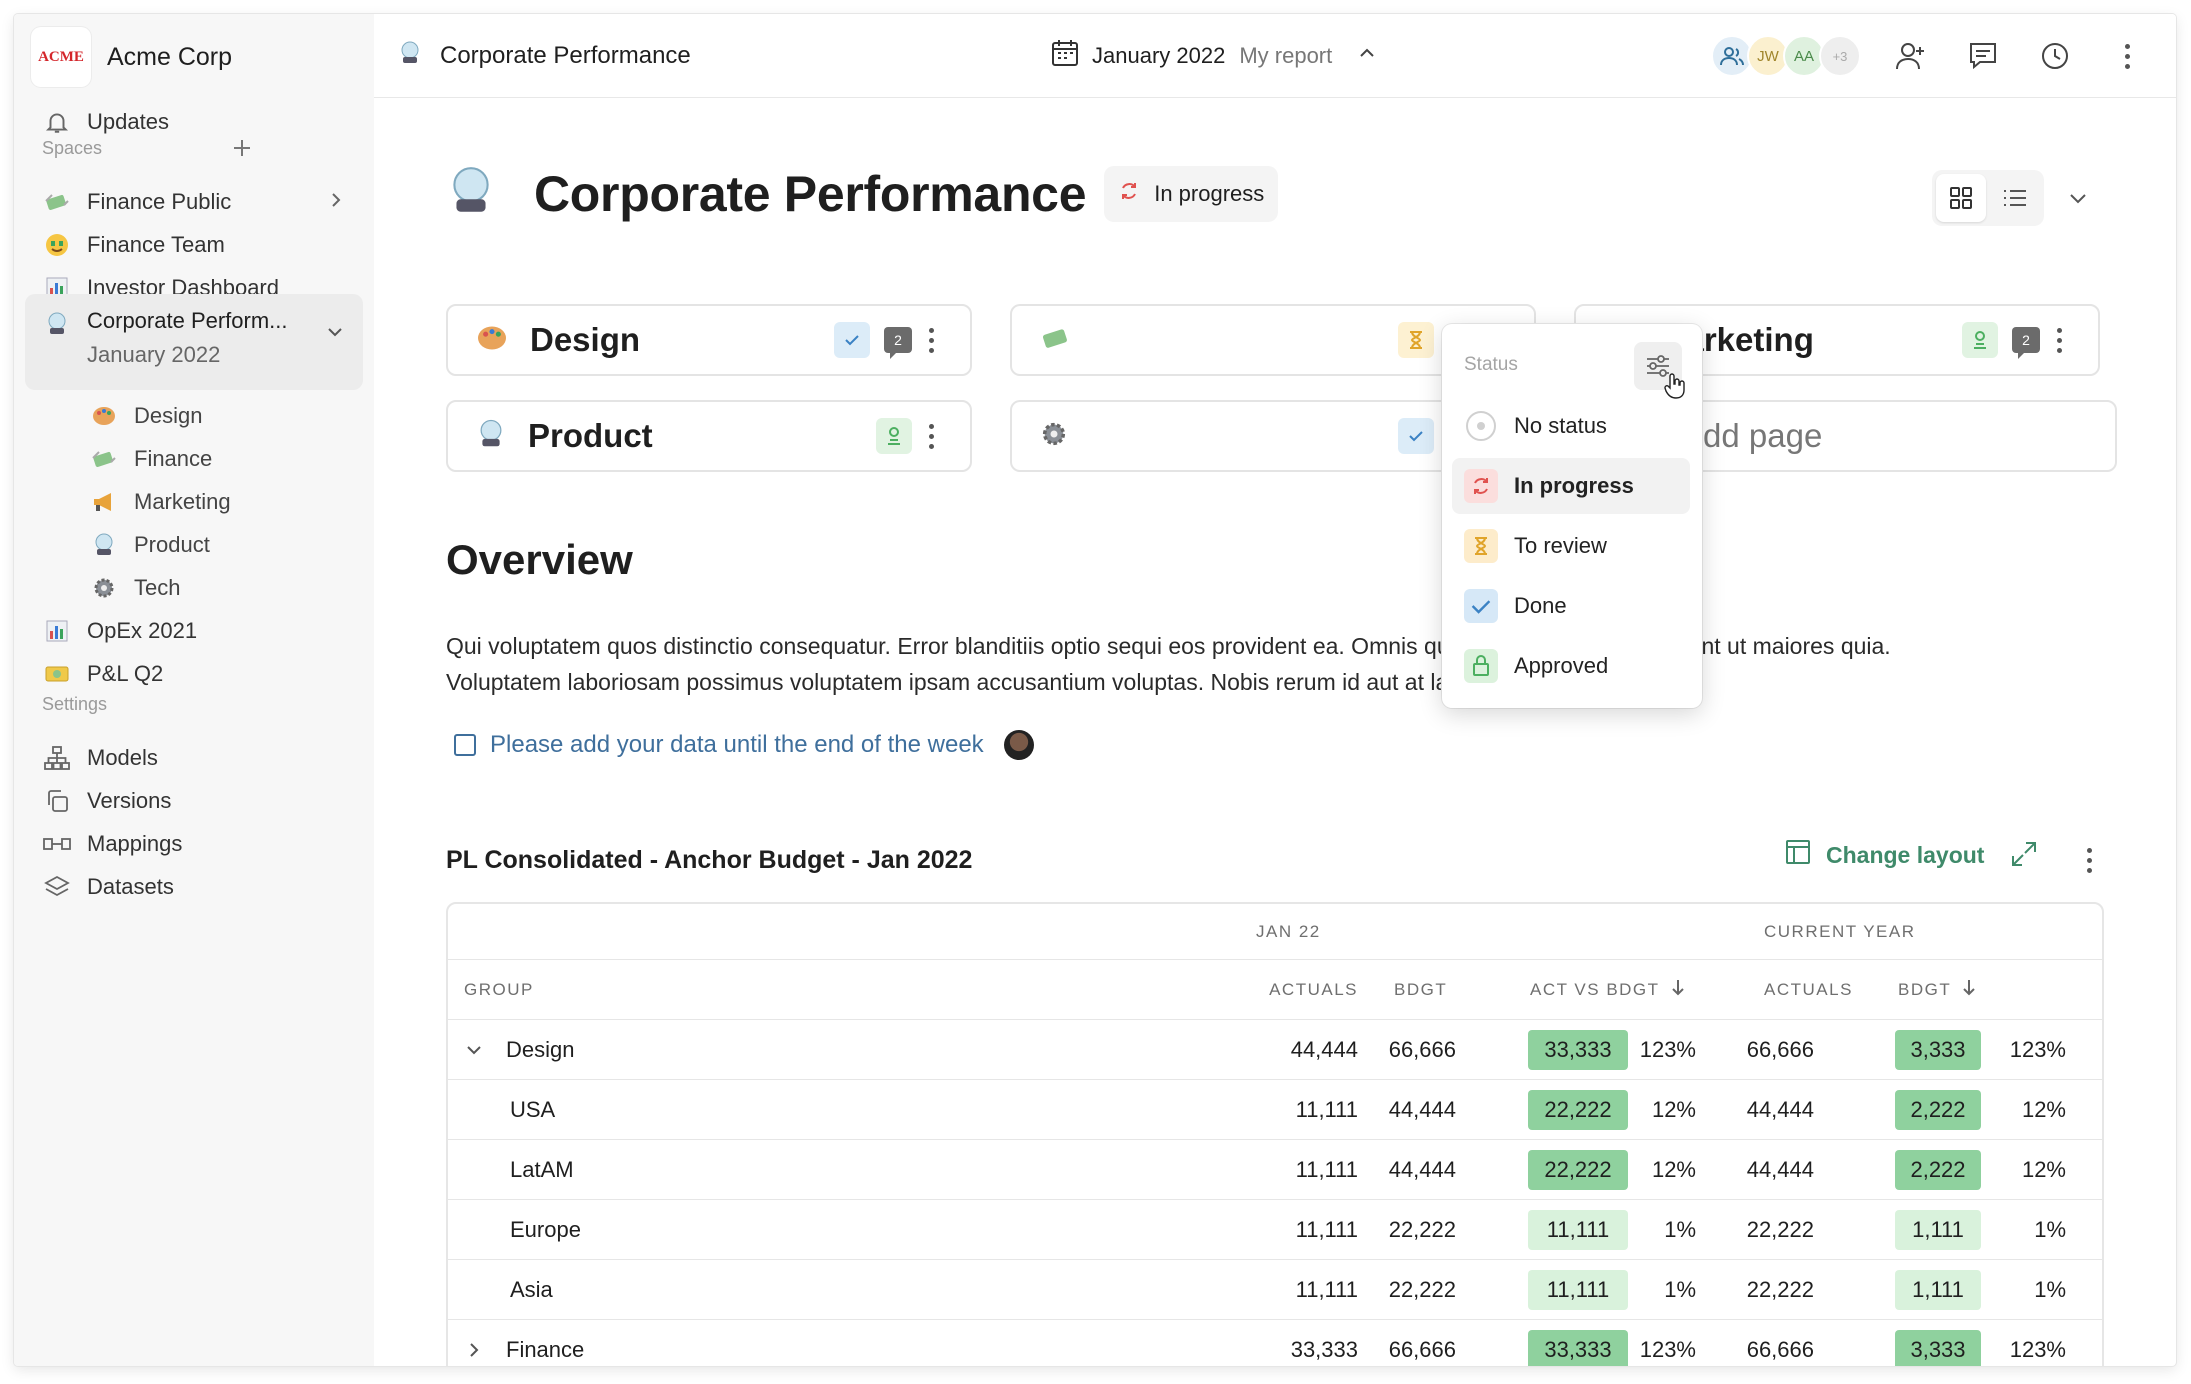 The width and height of the screenshot is (2191, 1384). What do you see at coordinates (194, 674) in the screenshot?
I see `sidebar-item-pl-q2: P&L Q2` at bounding box center [194, 674].